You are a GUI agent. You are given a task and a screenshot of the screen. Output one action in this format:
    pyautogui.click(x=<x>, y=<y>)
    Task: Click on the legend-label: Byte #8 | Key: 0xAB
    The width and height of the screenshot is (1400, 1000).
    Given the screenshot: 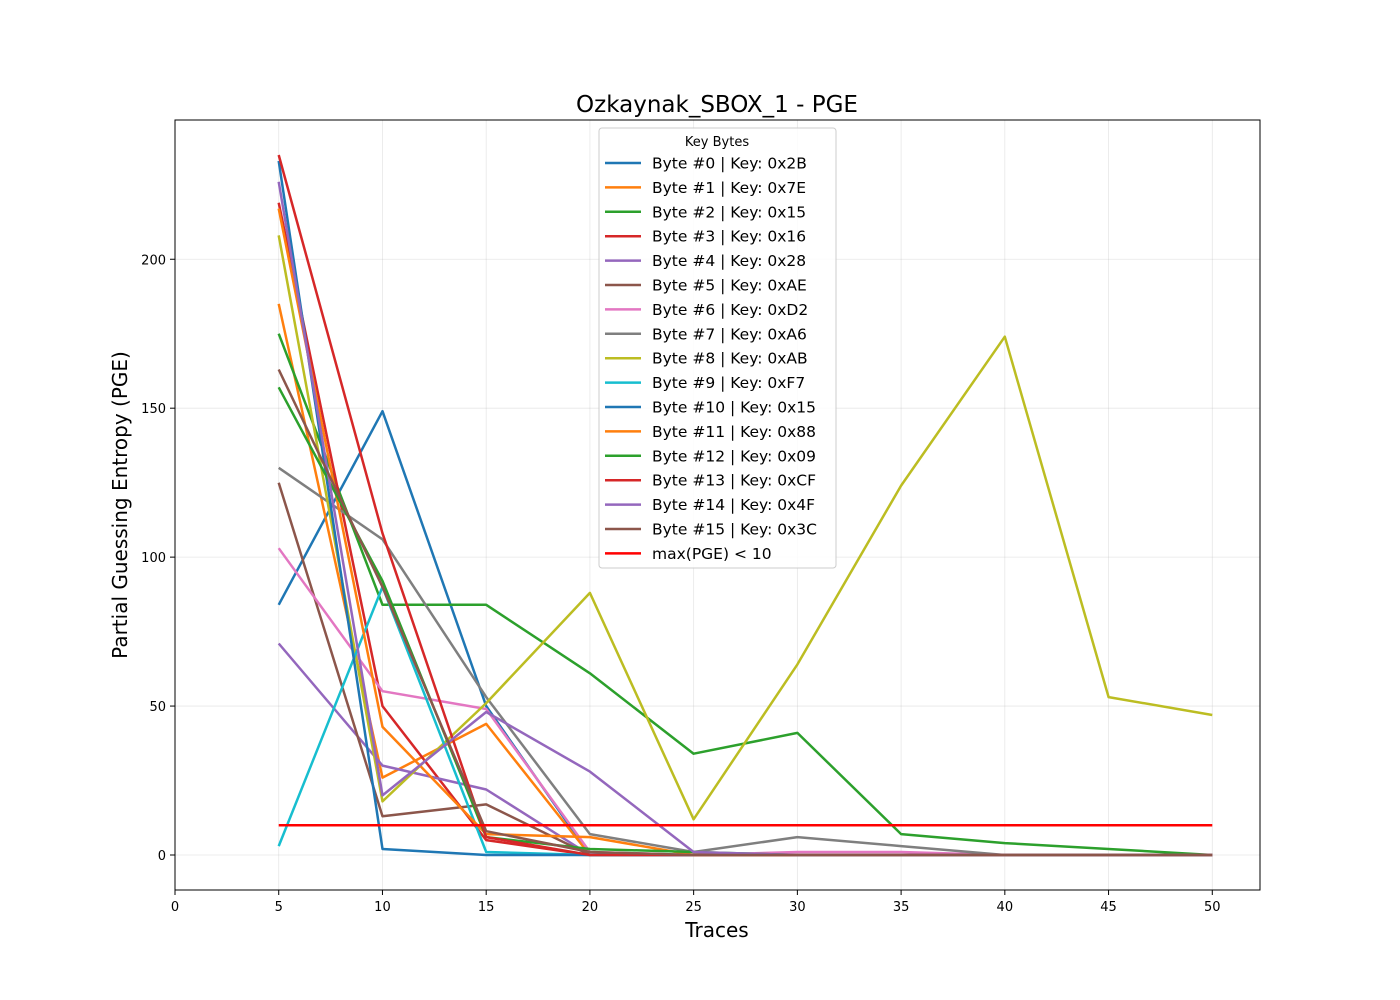 What is the action you would take?
    pyautogui.click(x=730, y=359)
    